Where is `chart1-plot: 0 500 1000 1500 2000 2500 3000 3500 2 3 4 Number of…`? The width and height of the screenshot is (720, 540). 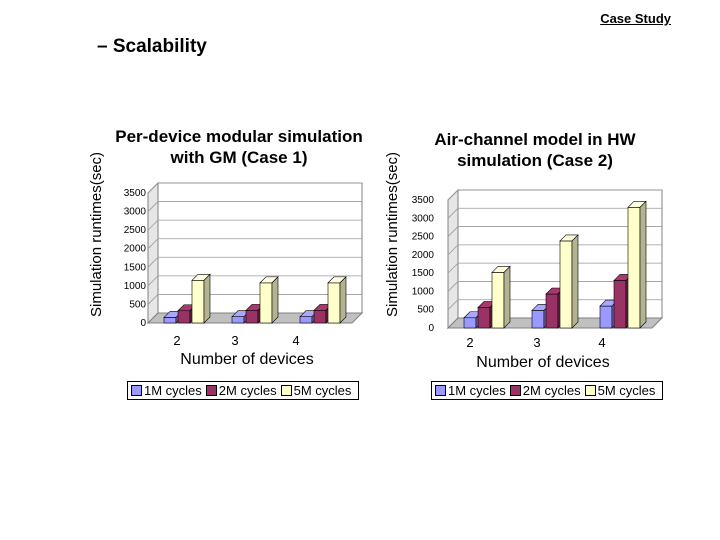
chart1-plot: 0 500 1000 1500 2000 2500 3000 3500 2 3 4 Number of… is located at coordinates (244, 274).